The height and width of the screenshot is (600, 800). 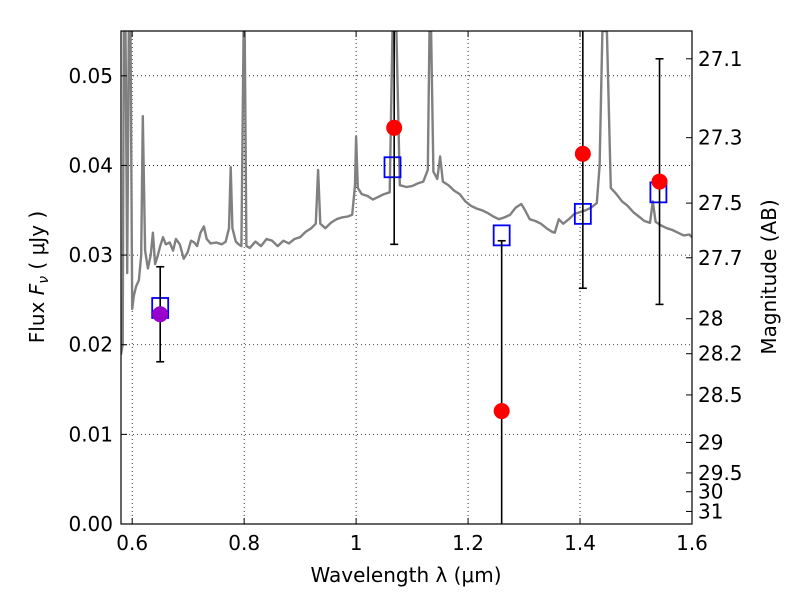 What do you see at coordinates (90, 345) in the screenshot?
I see `y-tick-label: 0.02` at bounding box center [90, 345].